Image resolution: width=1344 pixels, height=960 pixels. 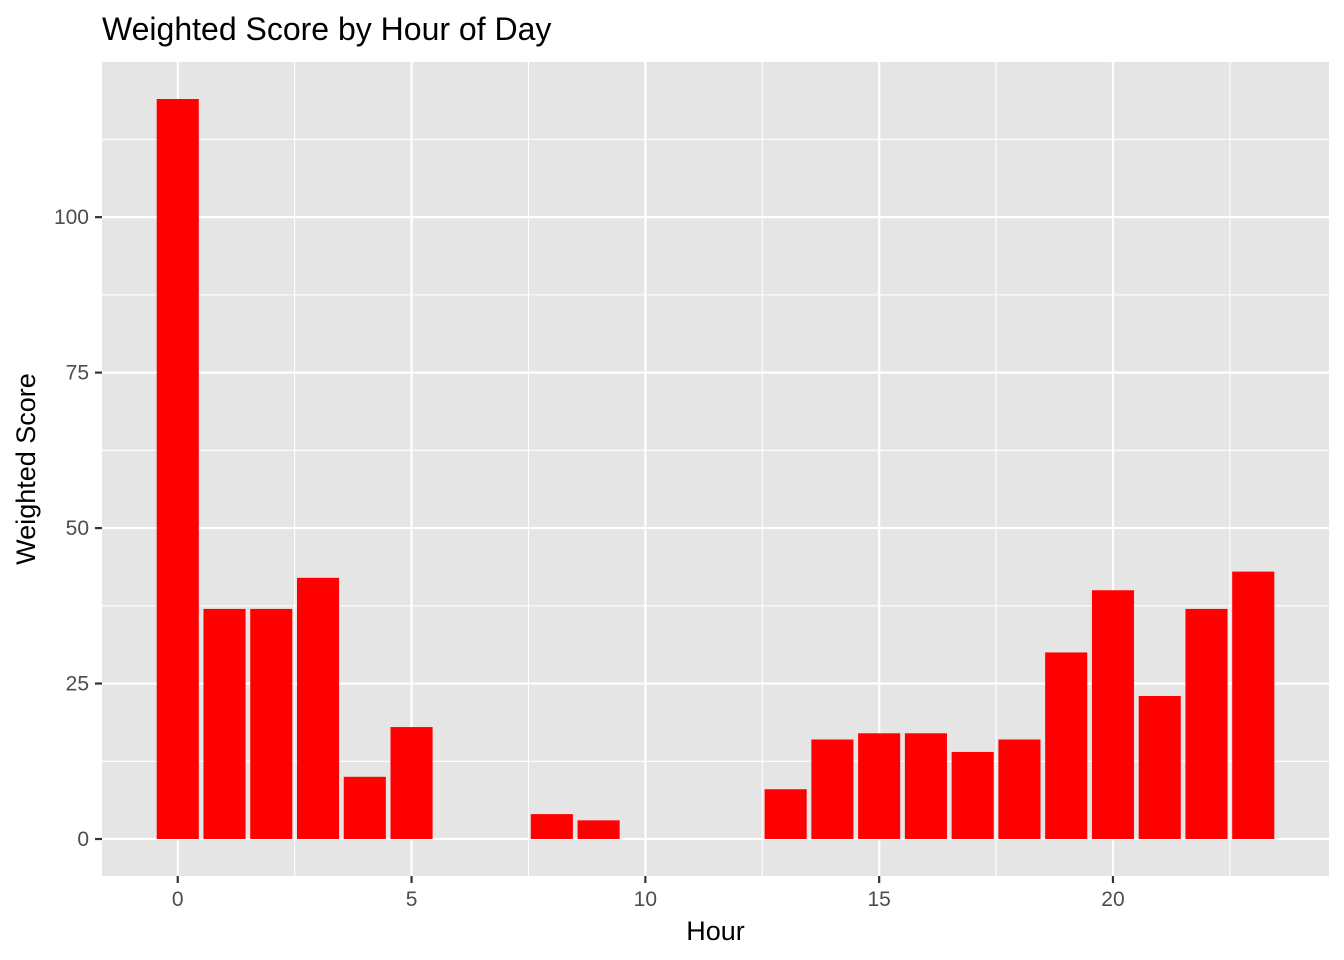 I want to click on x-tick-label-10: 10, so click(x=645, y=899).